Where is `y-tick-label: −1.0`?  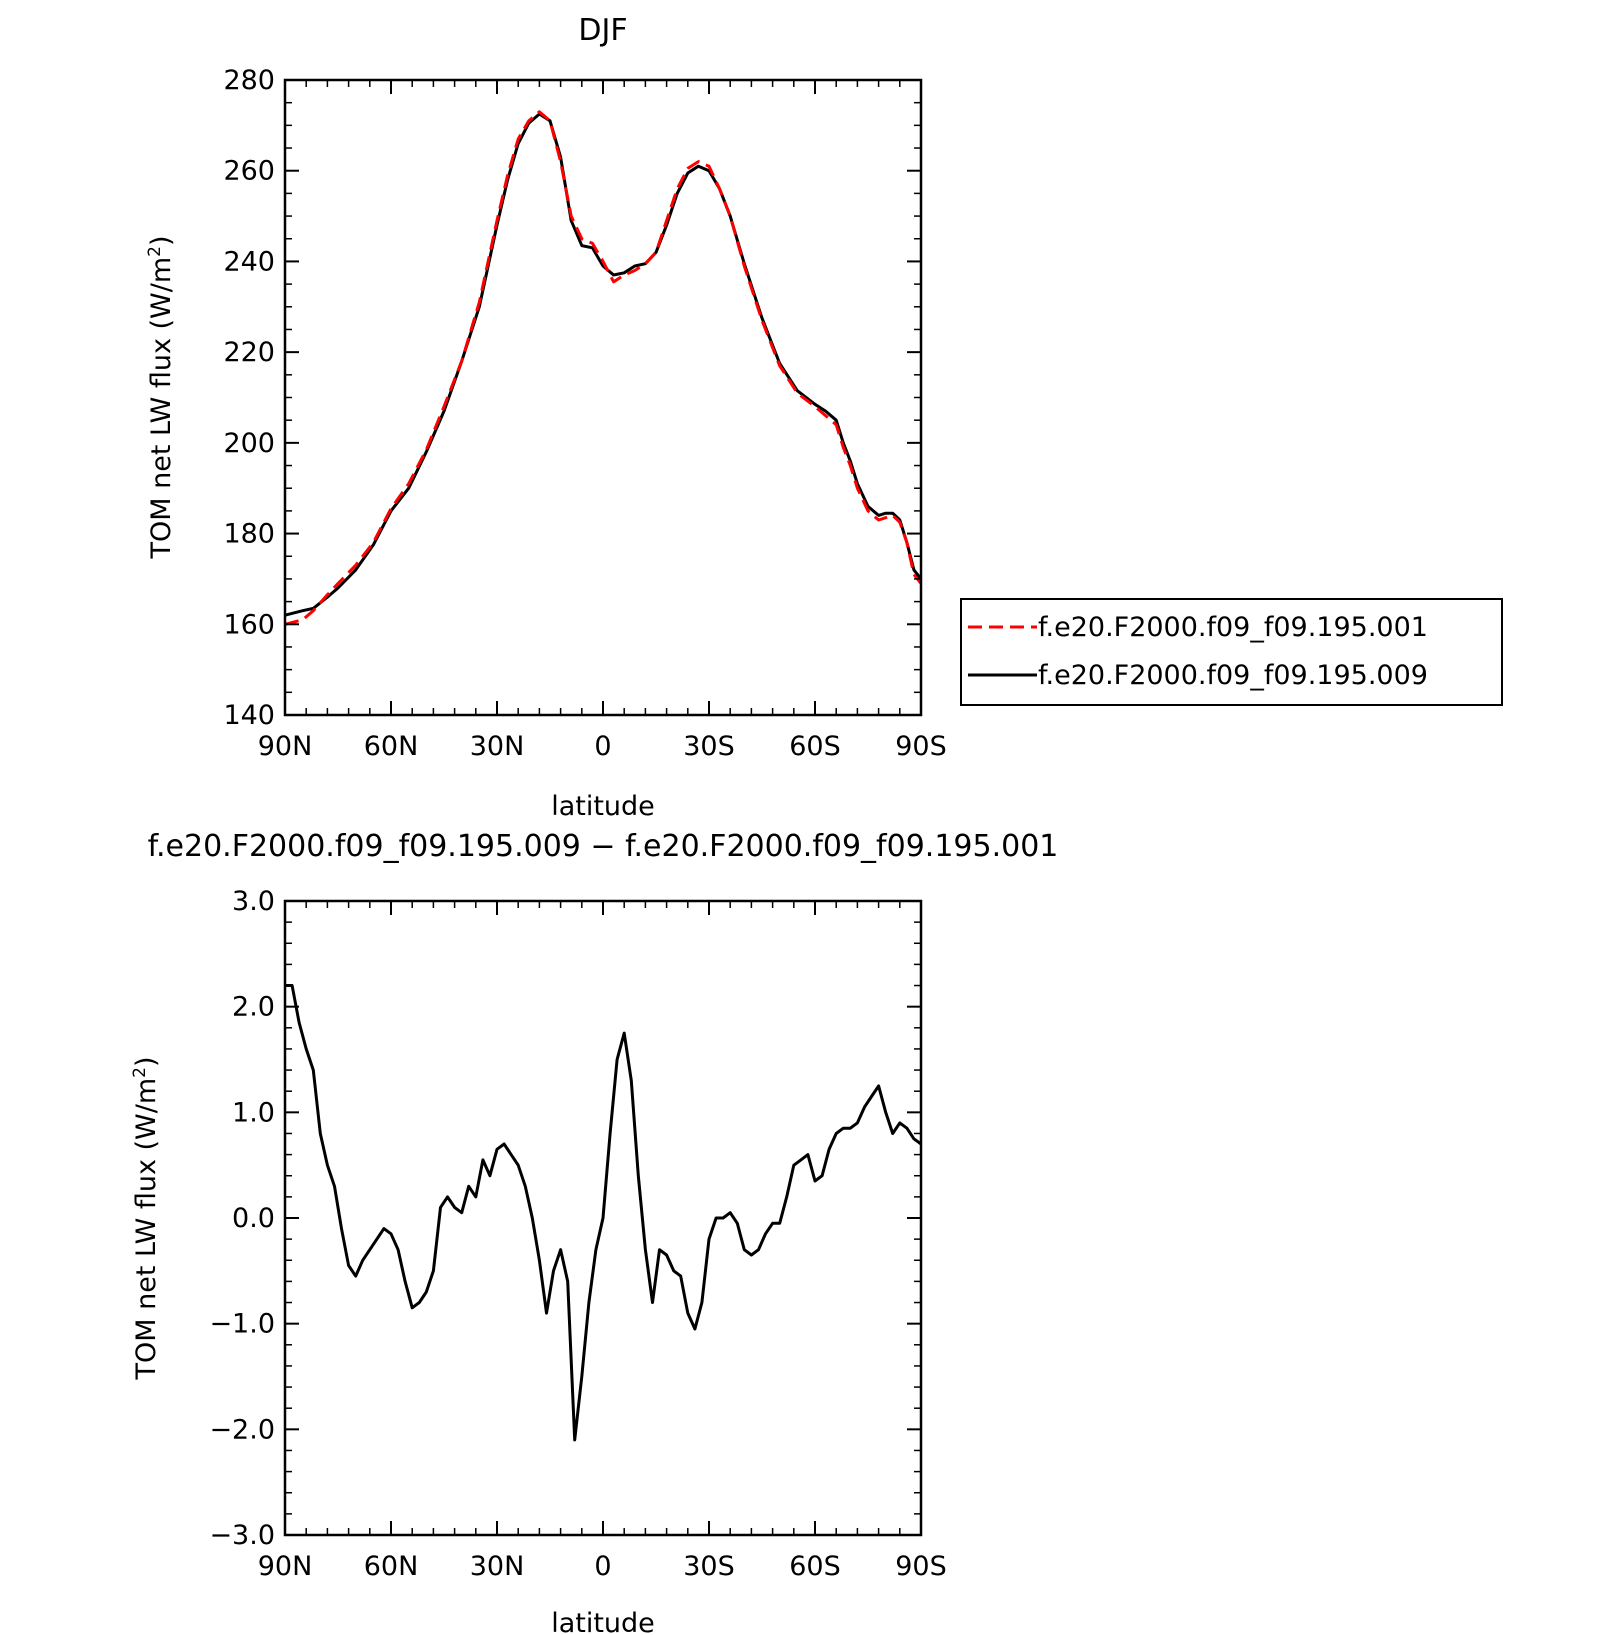 y-tick-label: −1.0 is located at coordinates (242, 1324).